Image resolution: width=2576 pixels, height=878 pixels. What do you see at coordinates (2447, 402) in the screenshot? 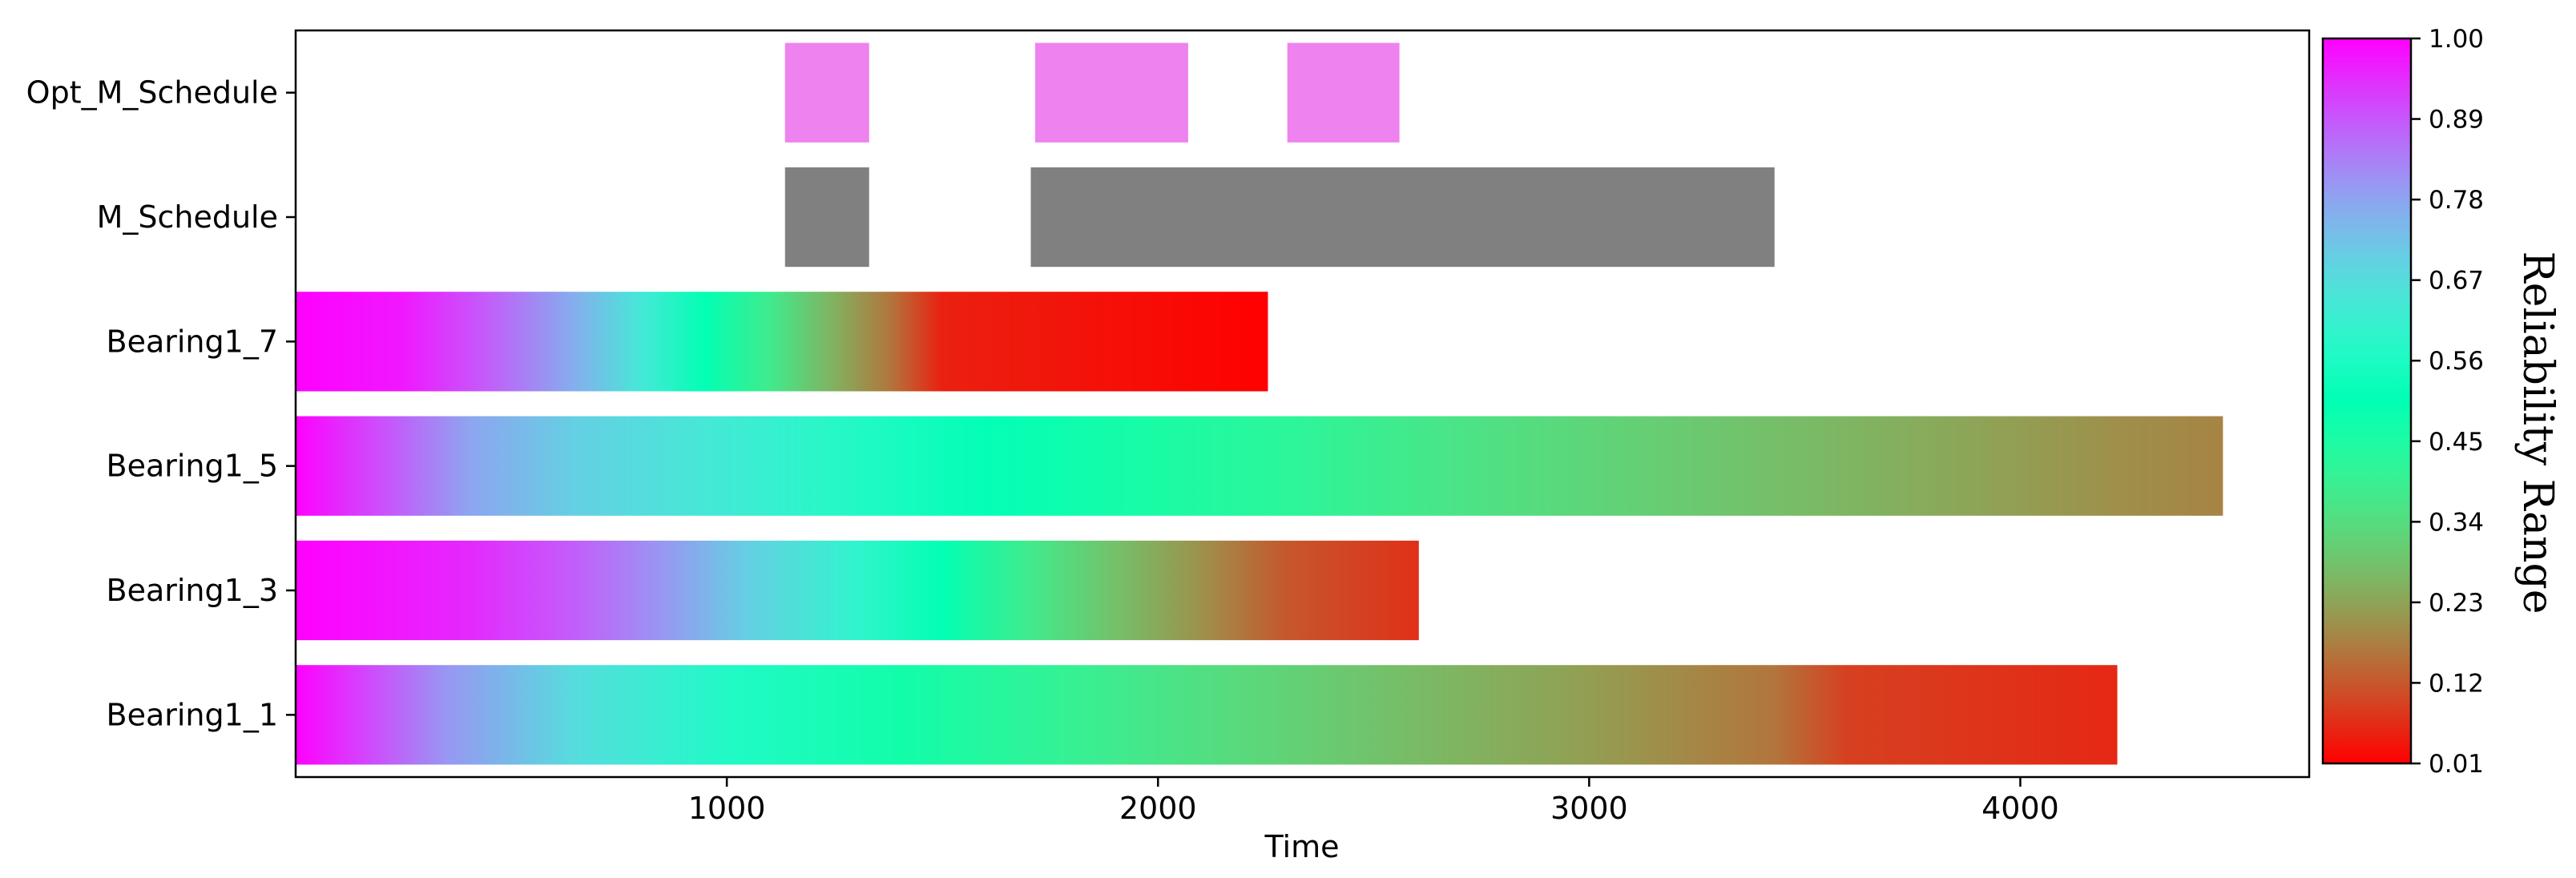
I see `colorbar-ticks: 1.00 0.89 0.78 0.67 0.56 0.45 0.34 0.23 0.12 0.01` at bounding box center [2447, 402].